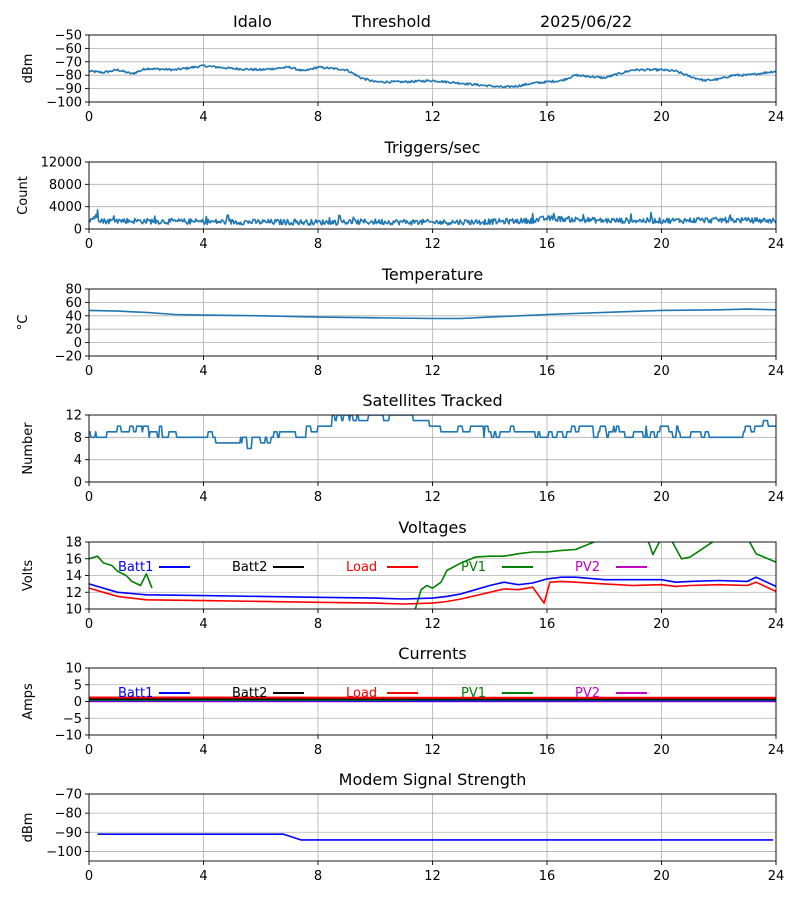  What do you see at coordinates (64, 852) in the screenshot?
I see `y-tick-label: −100` at bounding box center [64, 852].